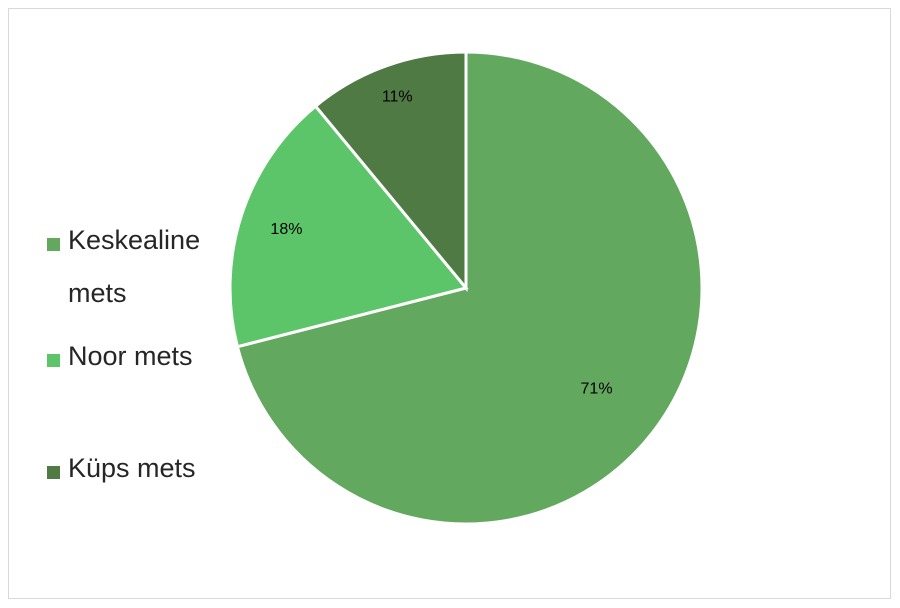 The image size is (900, 608). I want to click on pie-slice-kups-mets, so click(390, 171).